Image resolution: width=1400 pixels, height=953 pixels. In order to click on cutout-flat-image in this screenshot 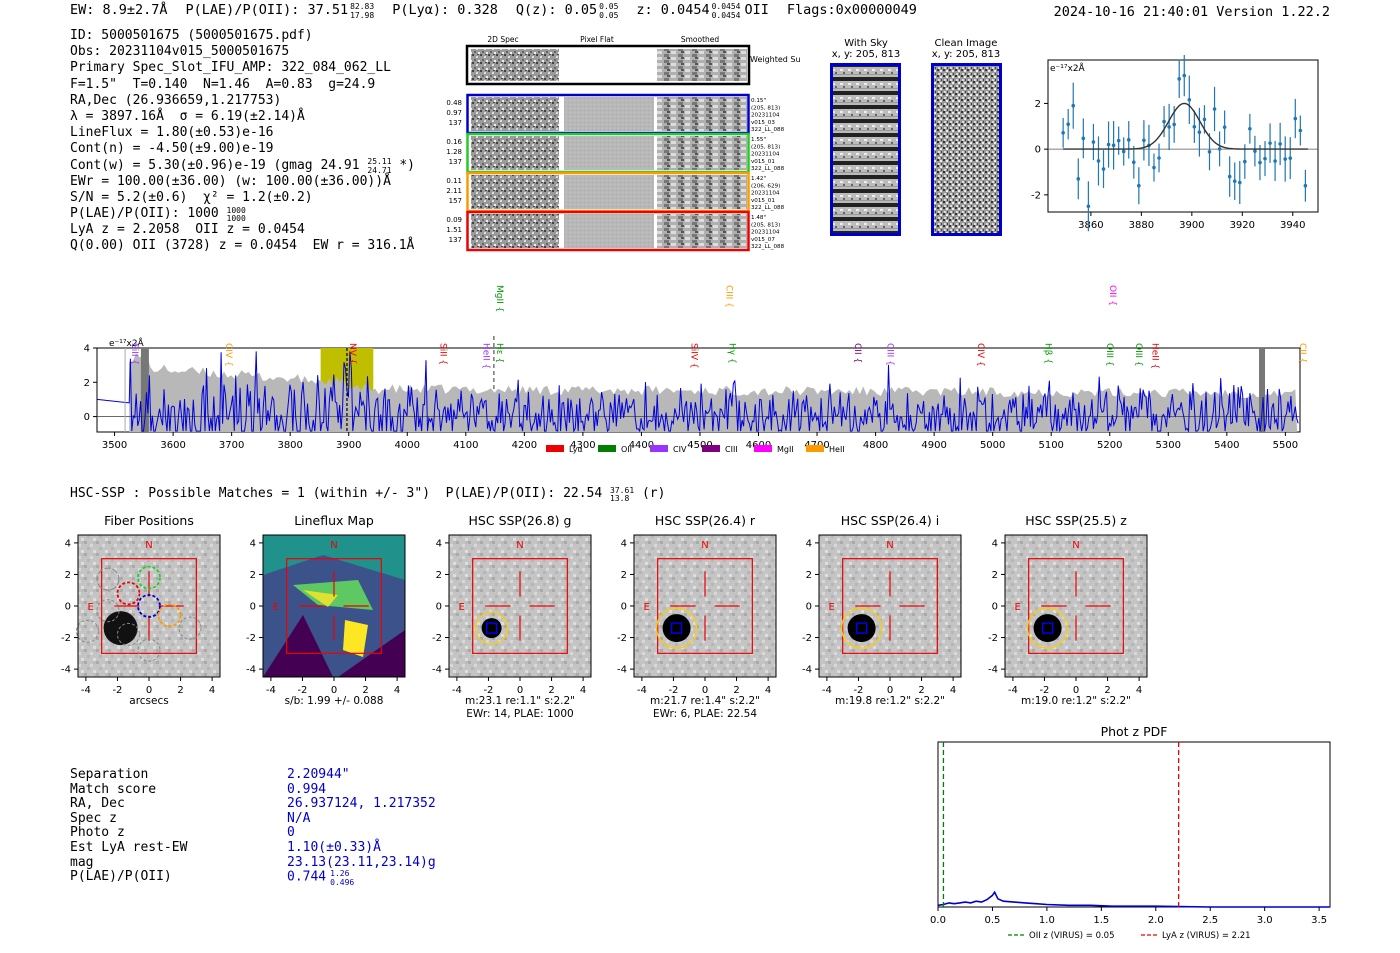, I will do `click(609, 192)`.